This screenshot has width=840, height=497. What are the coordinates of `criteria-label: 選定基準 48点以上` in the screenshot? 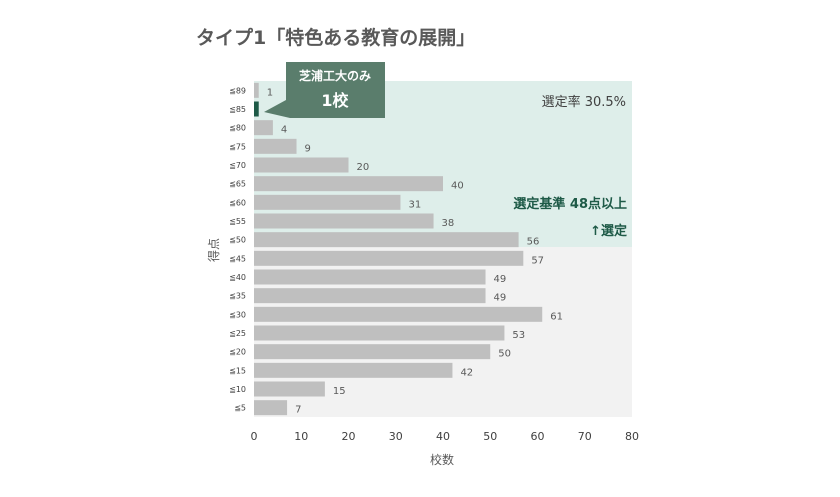 It's located at (570, 204).